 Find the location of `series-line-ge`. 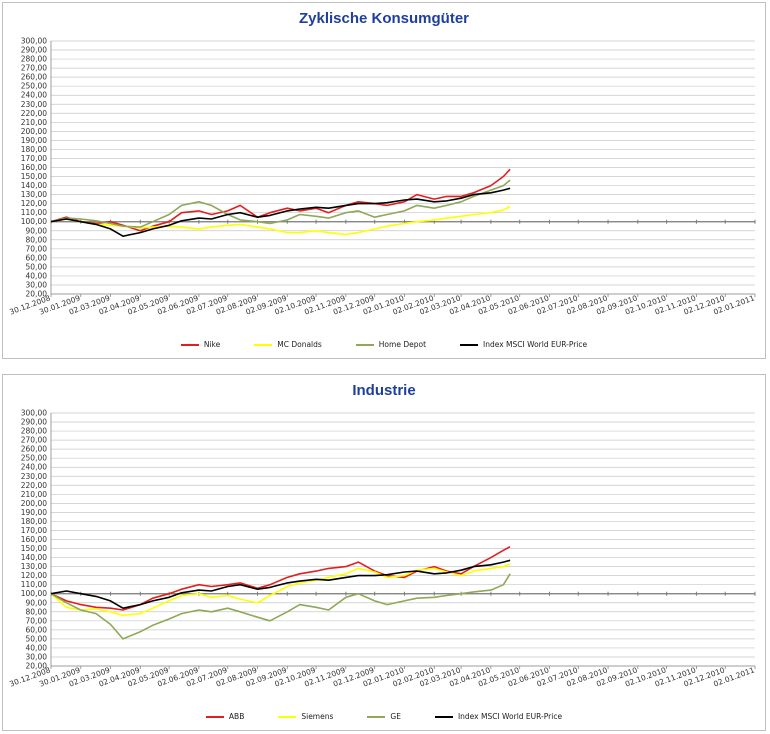

series-line-ge is located at coordinates (280, 606).